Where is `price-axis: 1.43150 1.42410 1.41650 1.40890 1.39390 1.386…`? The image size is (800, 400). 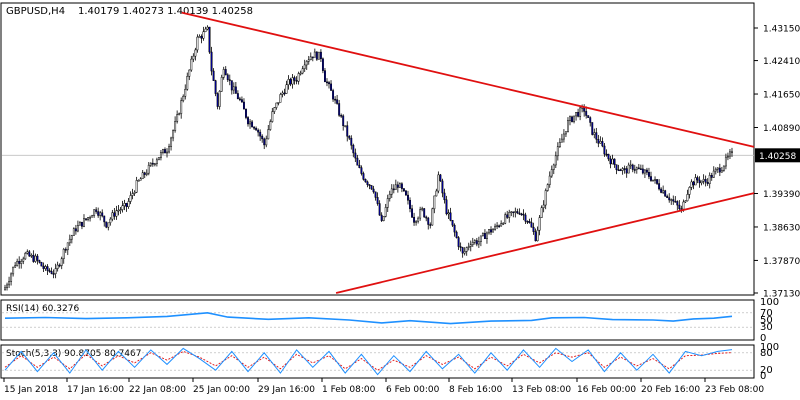
price-axis: 1.43150 1.42410 1.41650 1.40890 1.39390 1.386… is located at coordinates (777, 162).